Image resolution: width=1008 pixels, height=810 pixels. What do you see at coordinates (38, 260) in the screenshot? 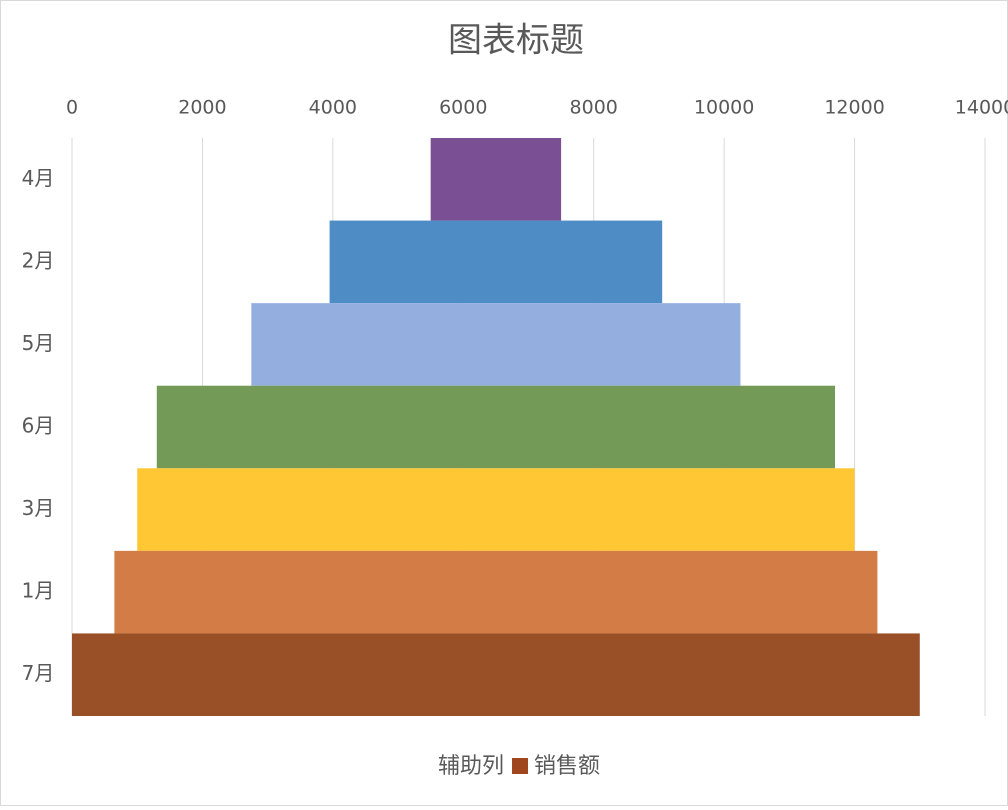
I see `y-tick-label: 2月` at bounding box center [38, 260].